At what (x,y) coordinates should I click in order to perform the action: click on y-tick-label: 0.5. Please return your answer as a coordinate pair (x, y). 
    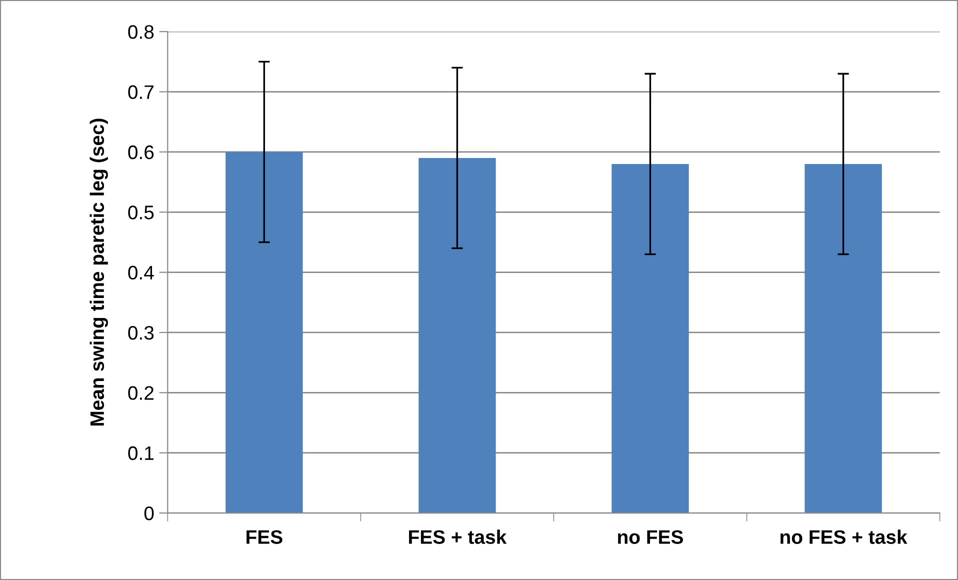
    Looking at the image, I should click on (141, 213).